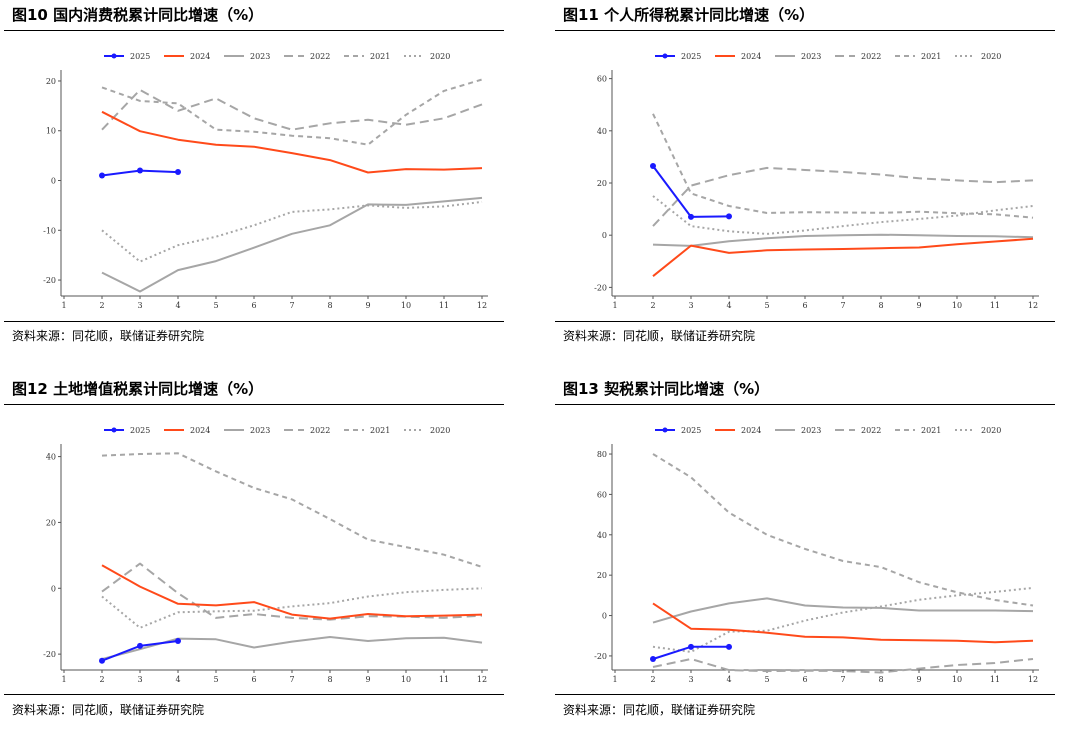 This screenshot has height=734, width=1066. What do you see at coordinates (49, 230) in the screenshot?
I see `y-tick-label: -10` at bounding box center [49, 230].